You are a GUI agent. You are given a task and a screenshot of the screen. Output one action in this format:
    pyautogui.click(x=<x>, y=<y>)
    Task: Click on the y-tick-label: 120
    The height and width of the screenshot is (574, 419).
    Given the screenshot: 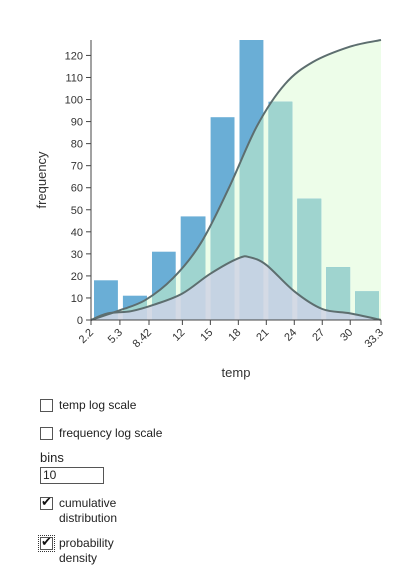 What is the action you would take?
    pyautogui.click(x=74, y=56)
    